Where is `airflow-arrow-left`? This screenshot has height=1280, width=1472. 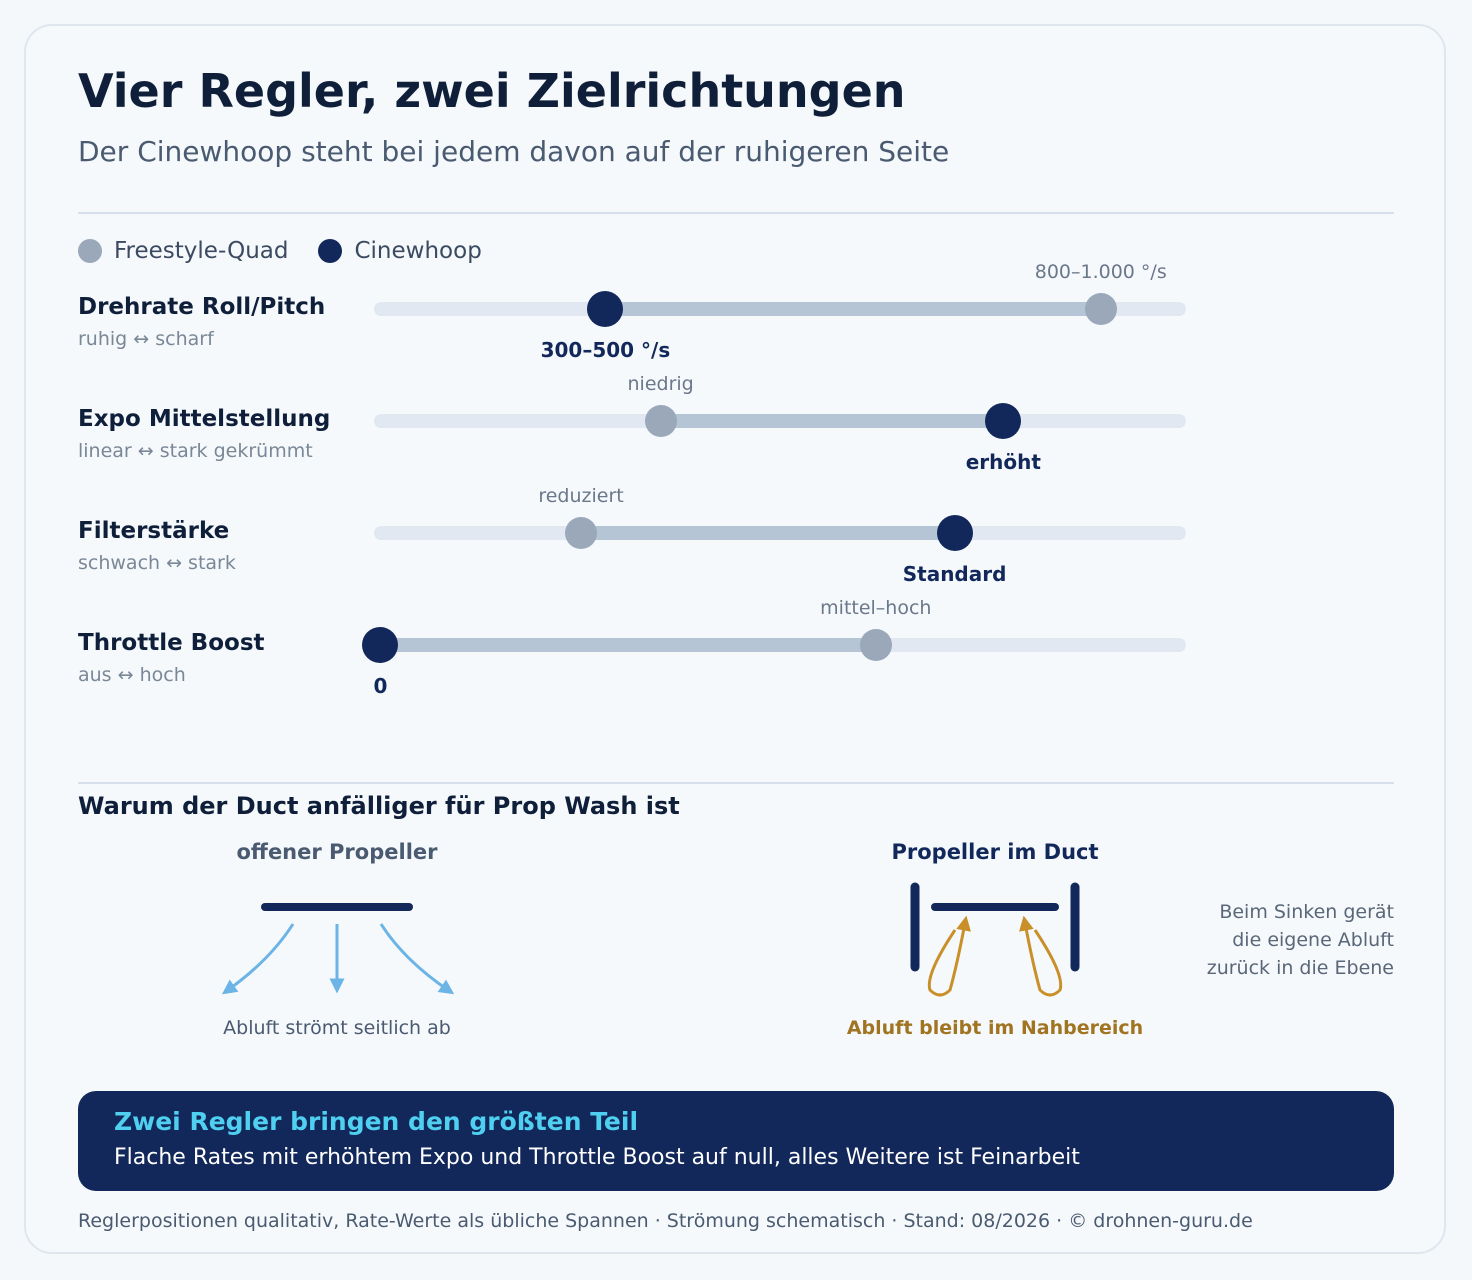 airflow-arrow-left is located at coordinates (258, 959).